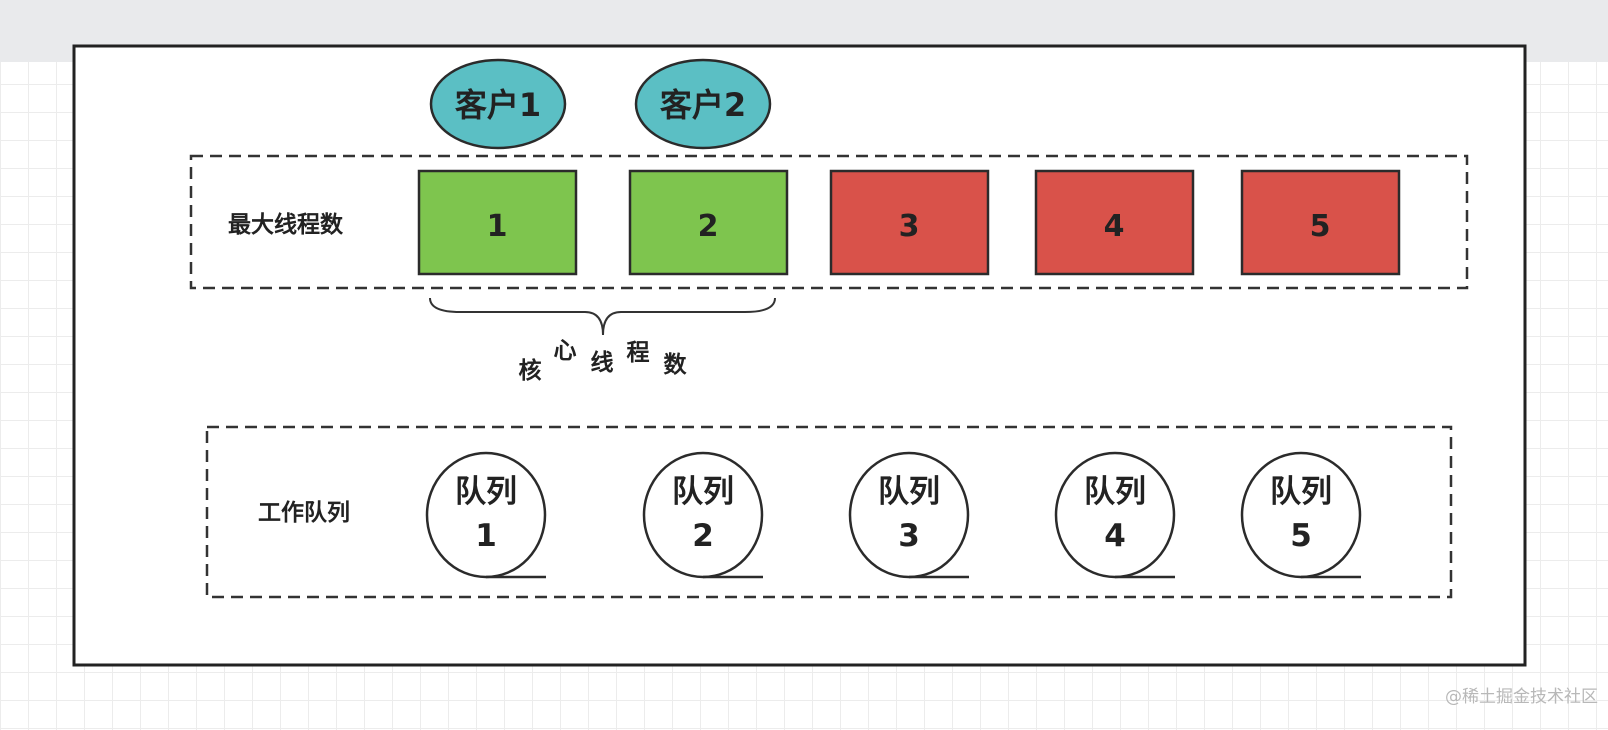 This screenshot has height=730, width=1608. What do you see at coordinates (1521, 697) in the screenshot?
I see `watermark: @稀土掘金技术社区` at bounding box center [1521, 697].